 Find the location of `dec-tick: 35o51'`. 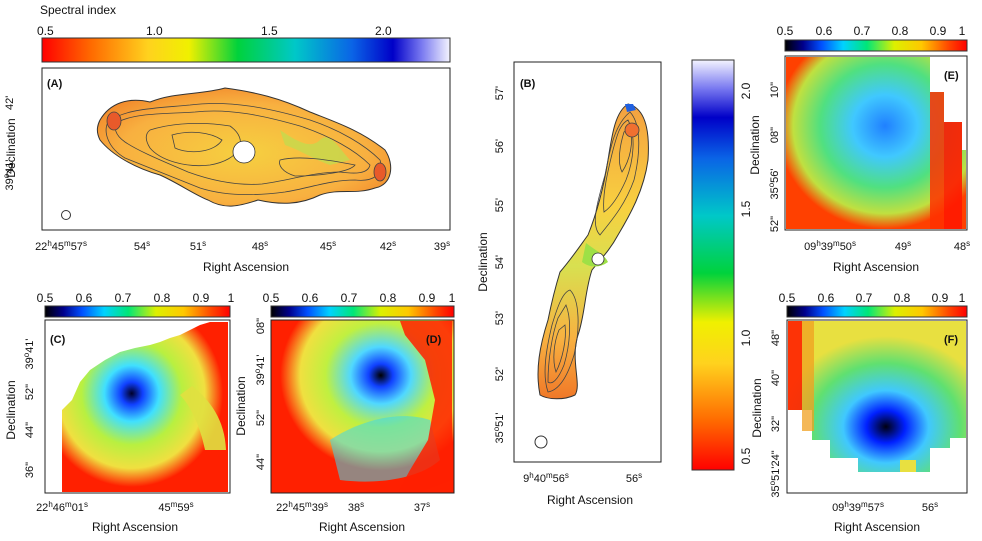

dec-tick: 35o51' is located at coordinates (499, 427).